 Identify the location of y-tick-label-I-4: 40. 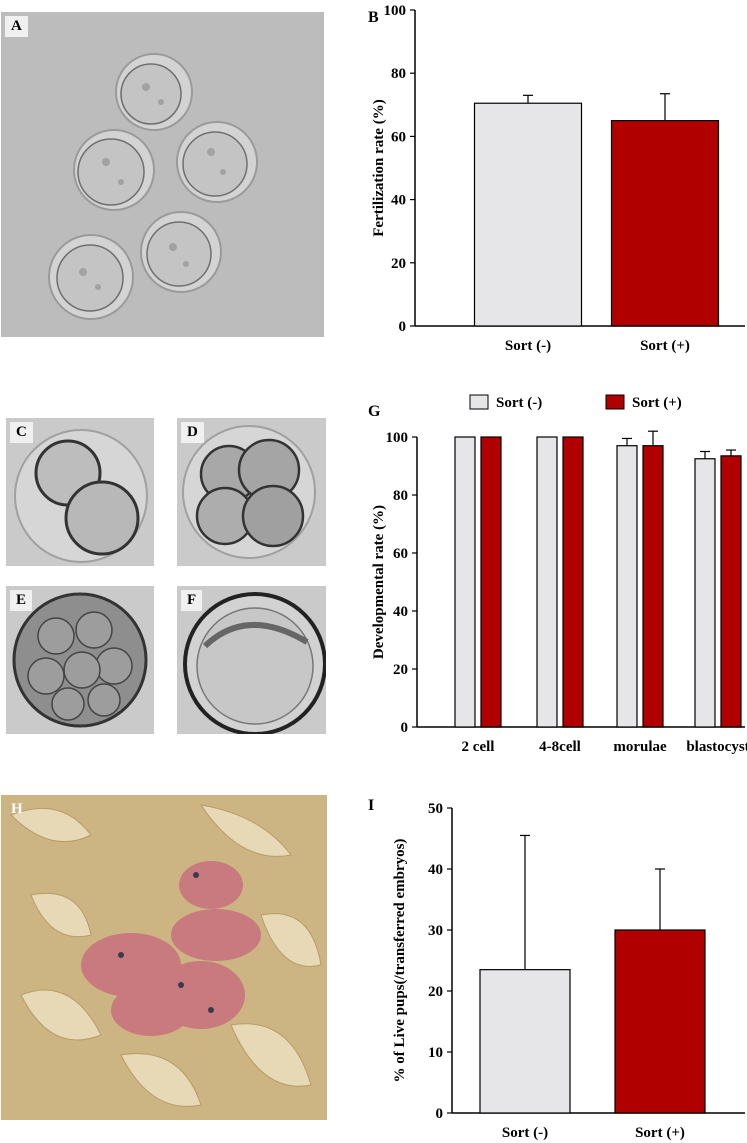
(435, 870).